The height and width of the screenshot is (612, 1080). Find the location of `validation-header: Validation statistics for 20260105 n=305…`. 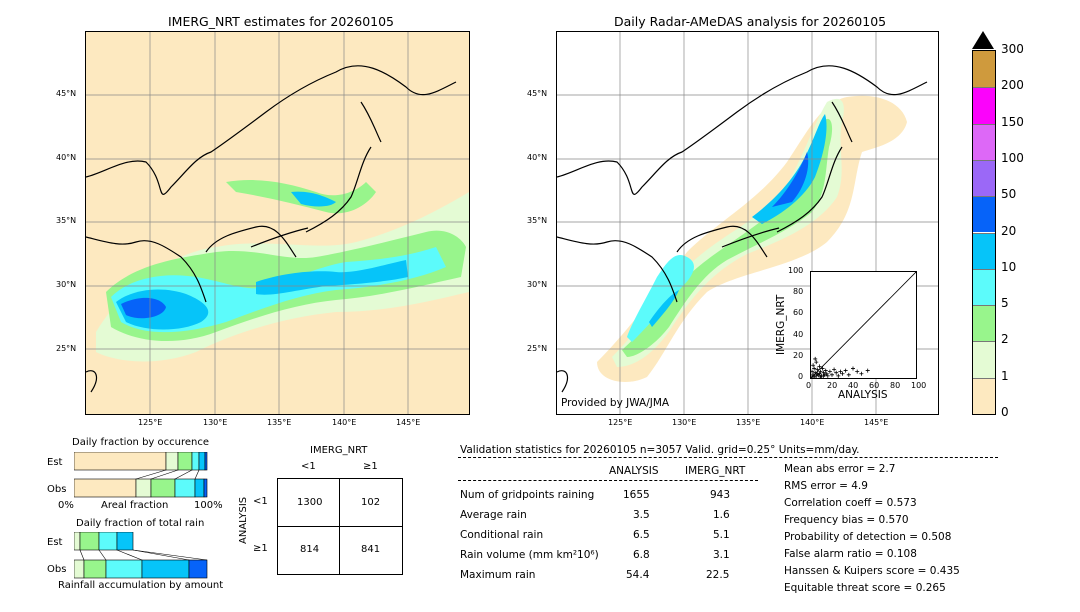

validation-header: Validation statistics for 20260105 n=305… is located at coordinates (660, 450).